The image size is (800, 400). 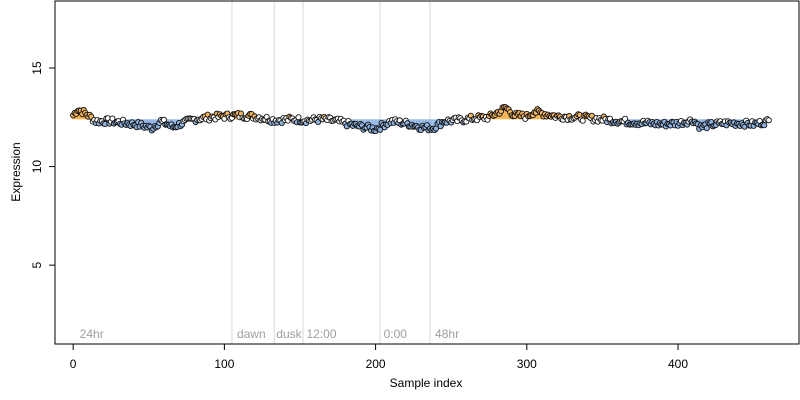 What do you see at coordinates (376, 364) in the screenshot?
I see `x-tick-label-2: 200` at bounding box center [376, 364].